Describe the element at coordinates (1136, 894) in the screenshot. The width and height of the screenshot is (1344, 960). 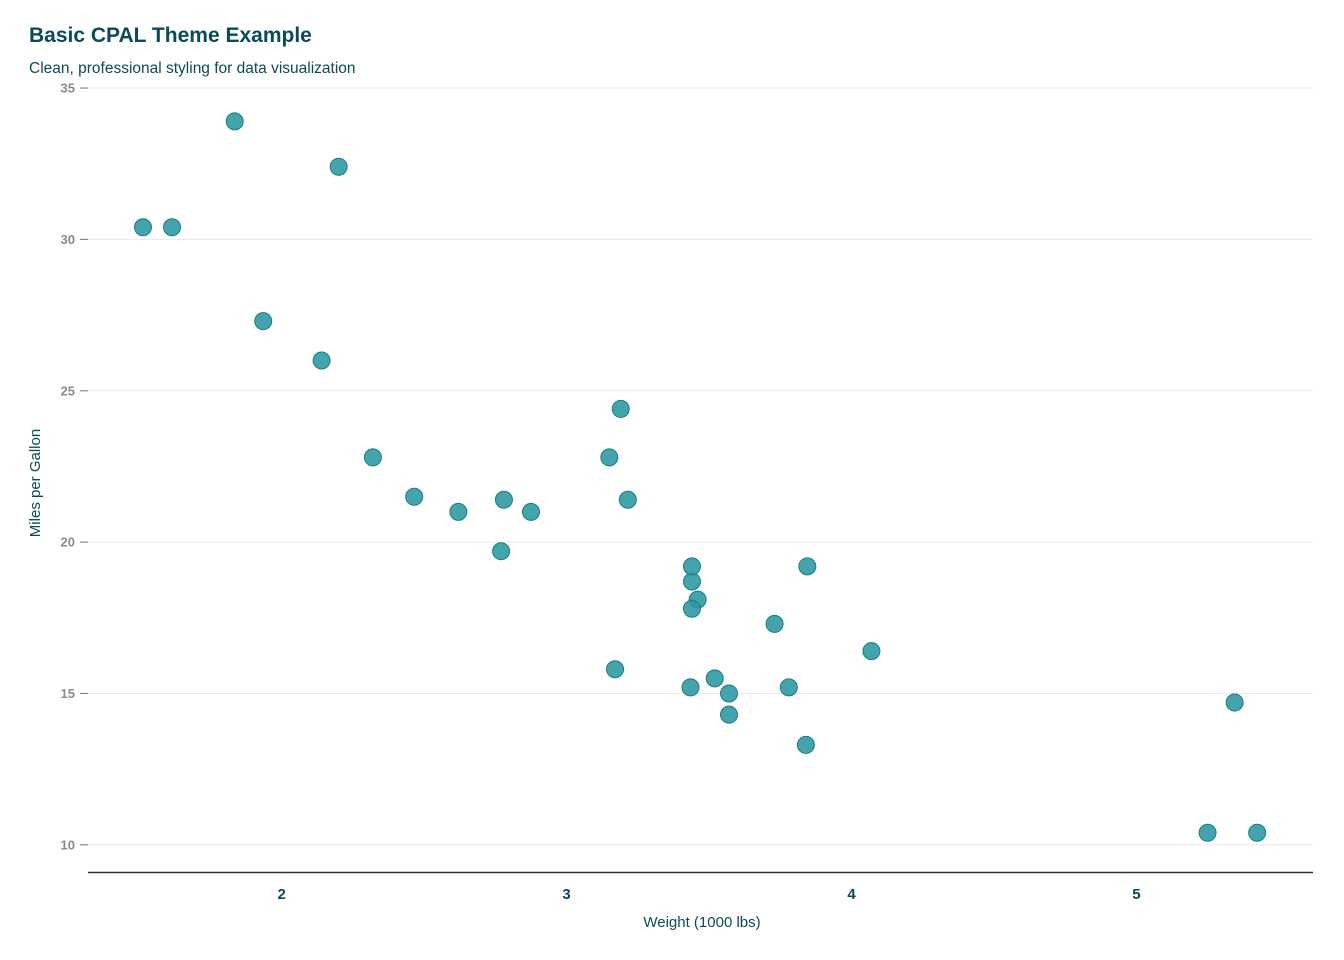
I see `x-tick-label: 5` at that location.